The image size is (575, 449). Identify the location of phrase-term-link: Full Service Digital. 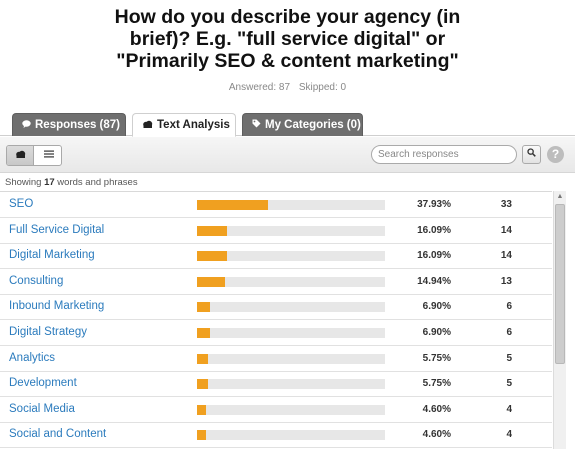
(57, 229).